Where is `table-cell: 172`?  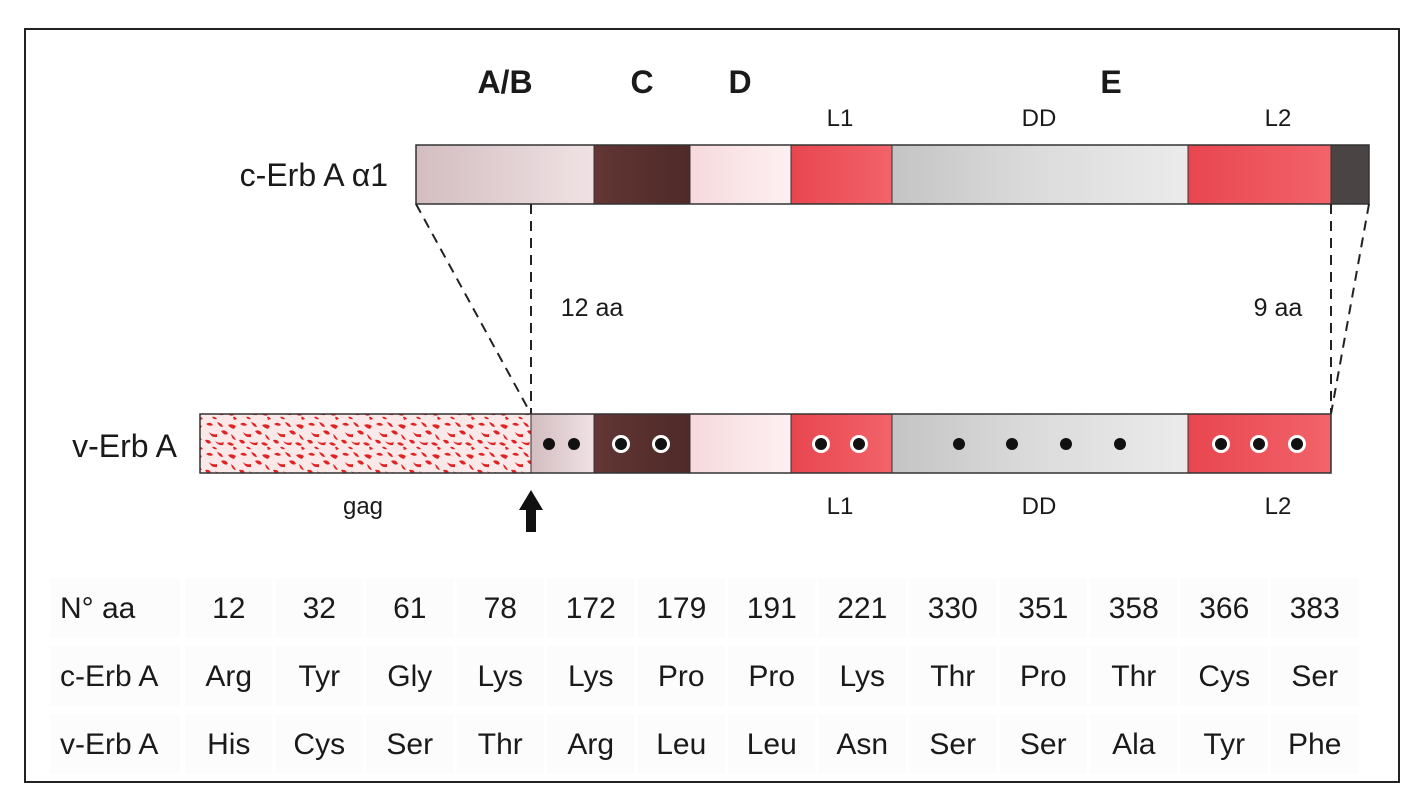
table-cell: 172 is located at coordinates (591, 608).